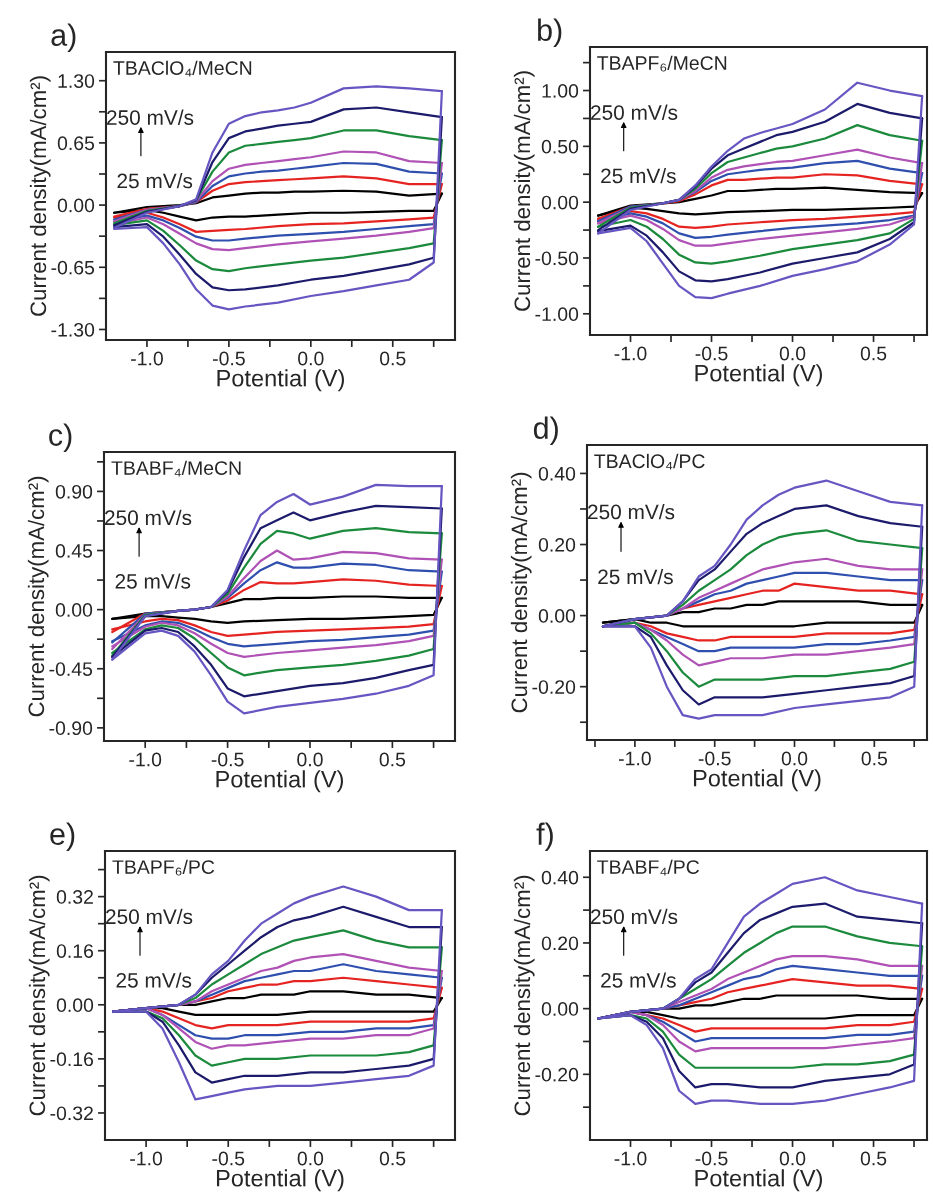 Image resolution: width=933 pixels, height=1200 pixels. Describe the element at coordinates (72, 1059) in the screenshot. I see `y-tick-label: -0.16` at that location.